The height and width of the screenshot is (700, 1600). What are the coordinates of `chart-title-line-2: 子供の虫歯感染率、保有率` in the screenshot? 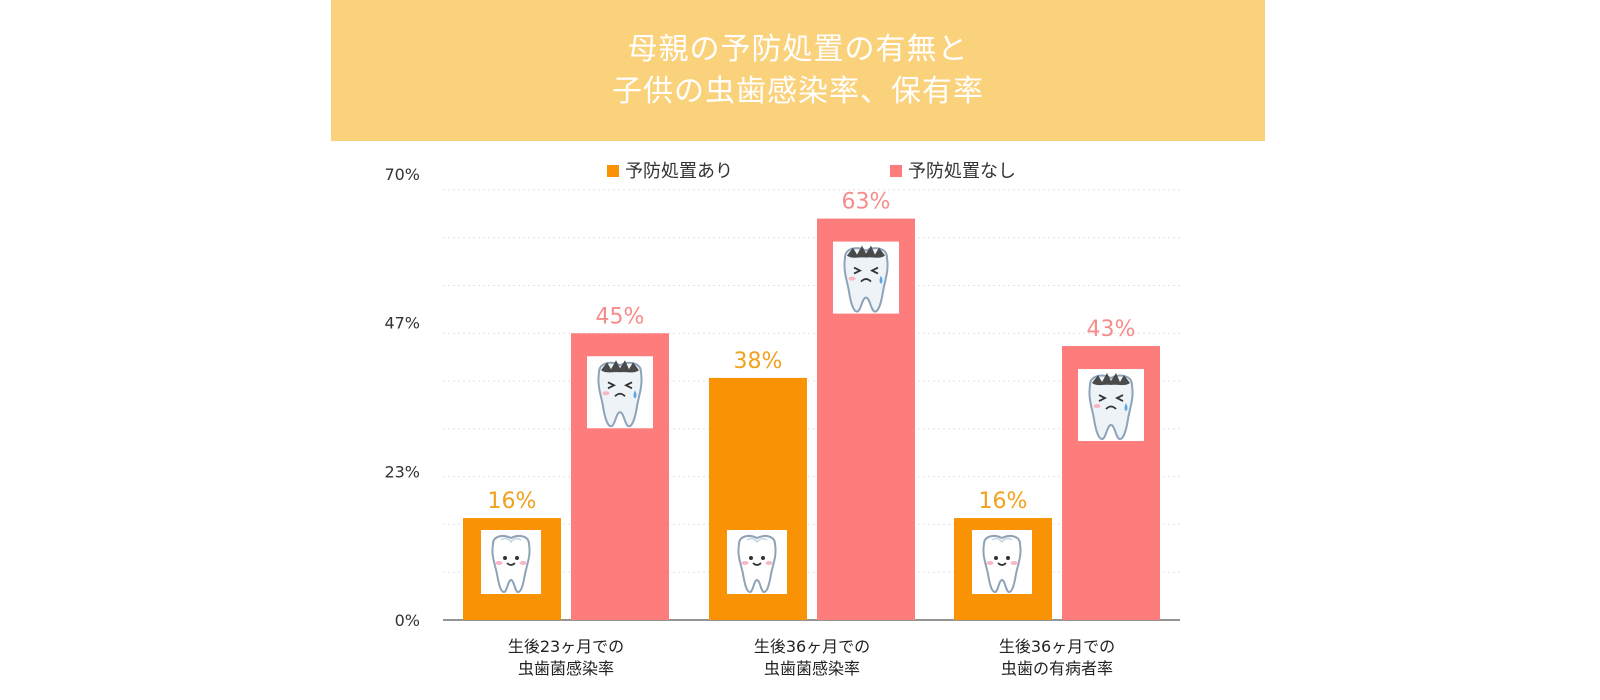 It's located at (798, 91).